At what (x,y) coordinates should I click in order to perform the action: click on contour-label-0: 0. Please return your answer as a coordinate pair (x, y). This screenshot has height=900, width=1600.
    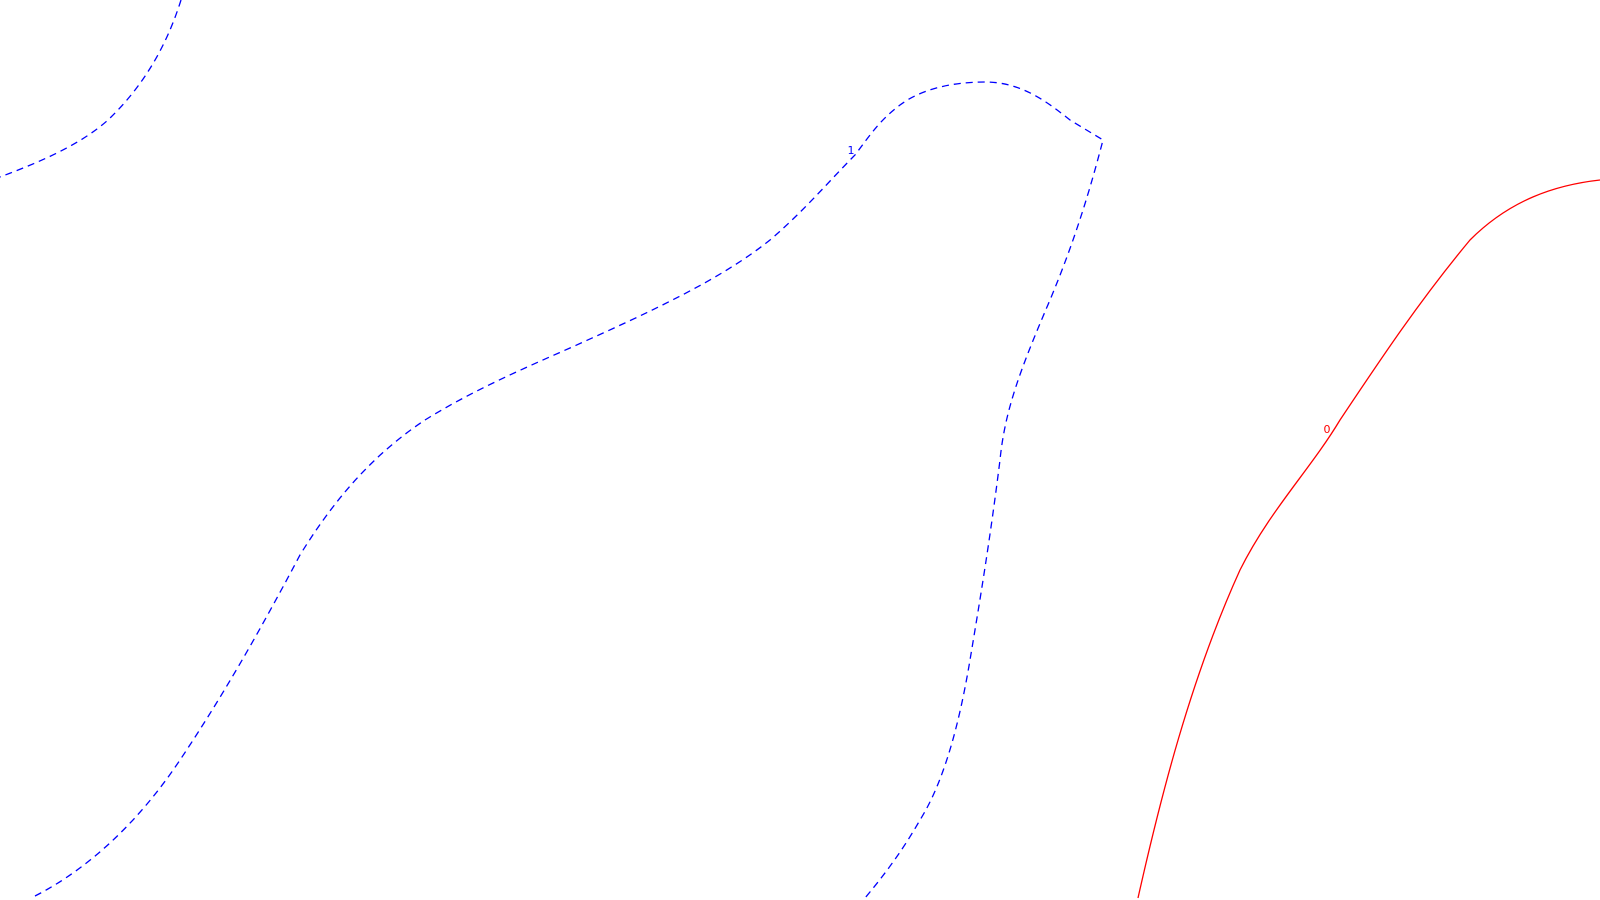
    Looking at the image, I should click on (1327, 429).